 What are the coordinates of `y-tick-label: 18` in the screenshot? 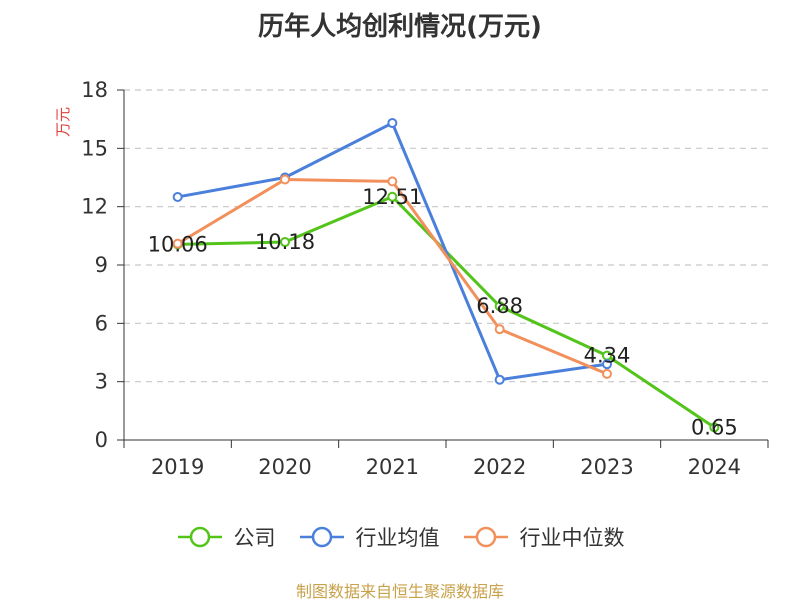 It's located at (94, 90).